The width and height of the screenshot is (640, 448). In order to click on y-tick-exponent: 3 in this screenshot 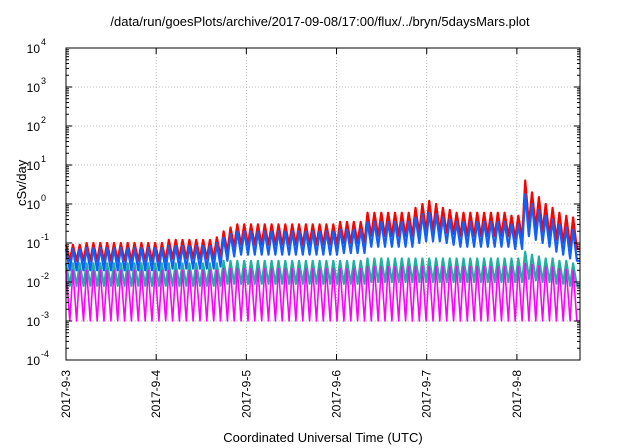, I will do `click(43, 81)`.